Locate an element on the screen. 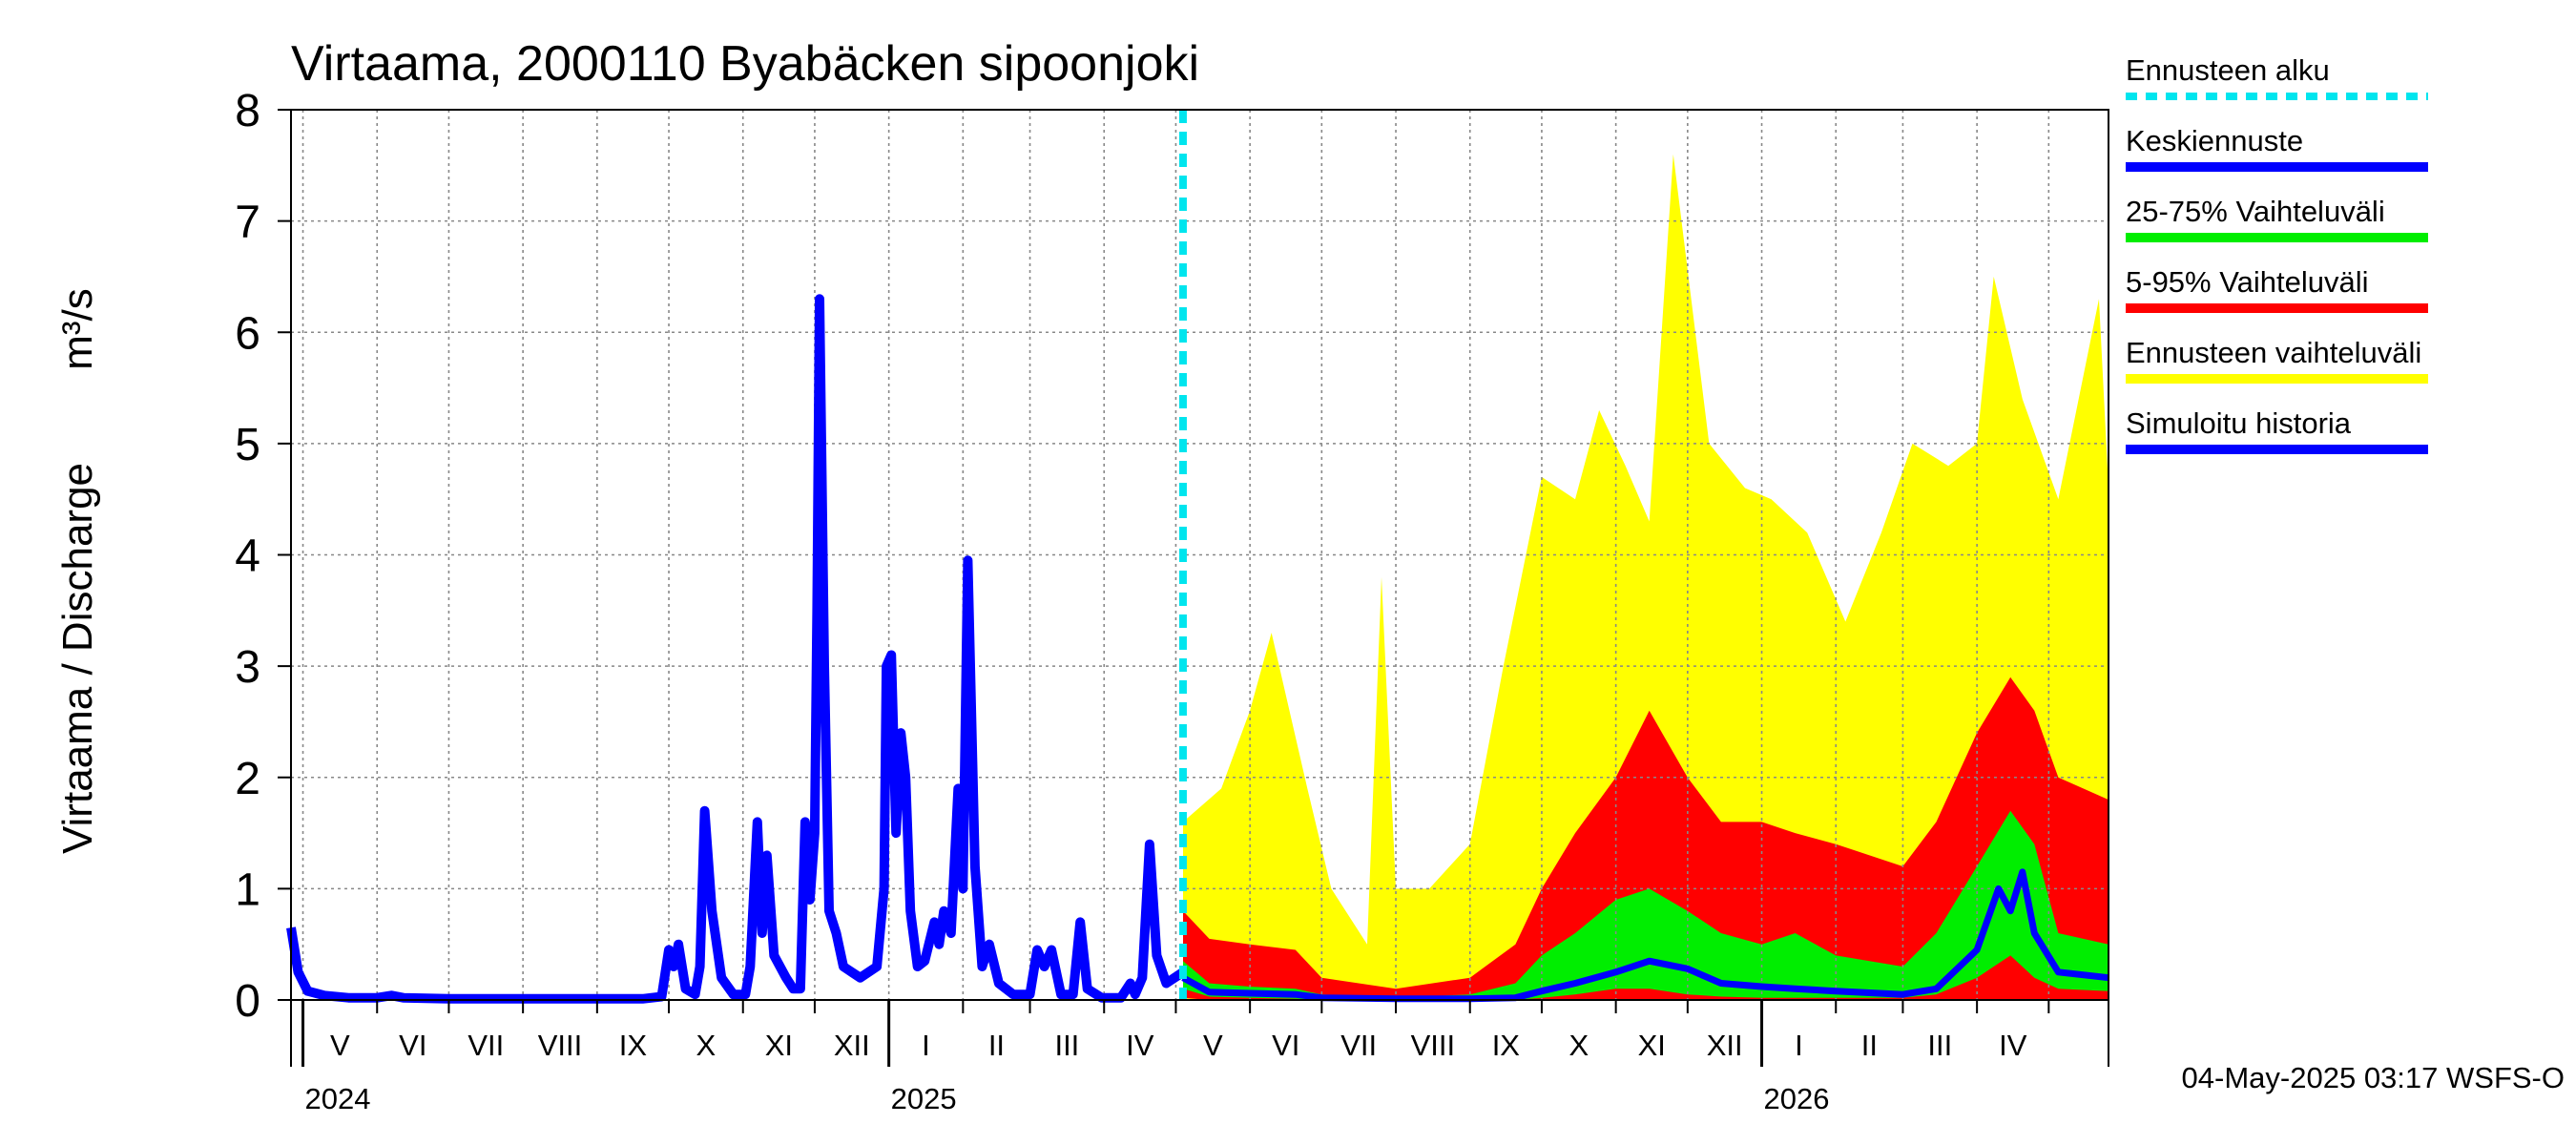 Image resolution: width=2576 pixels, height=1145 pixels. x-year-label: 2025 is located at coordinates (924, 1099).